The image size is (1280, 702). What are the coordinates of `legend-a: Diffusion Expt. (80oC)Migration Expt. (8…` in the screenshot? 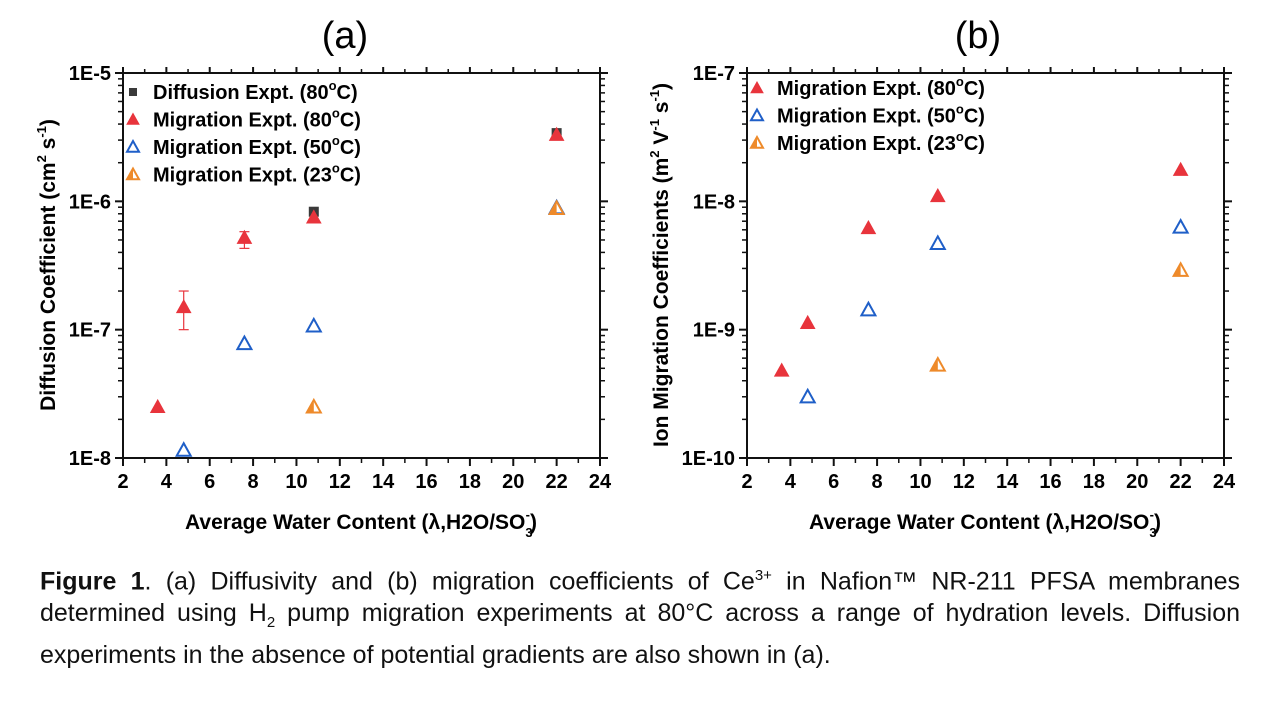 It's located at (243, 132).